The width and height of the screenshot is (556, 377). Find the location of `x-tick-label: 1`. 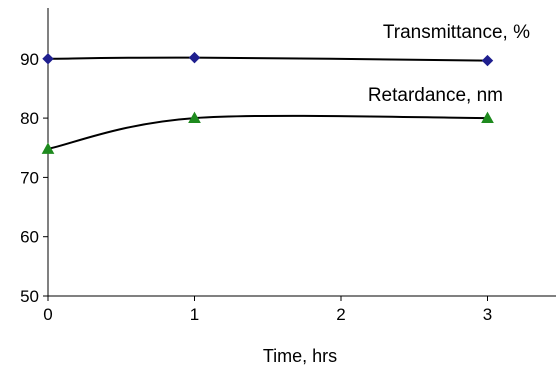

x-tick-label: 1 is located at coordinates (194, 314).